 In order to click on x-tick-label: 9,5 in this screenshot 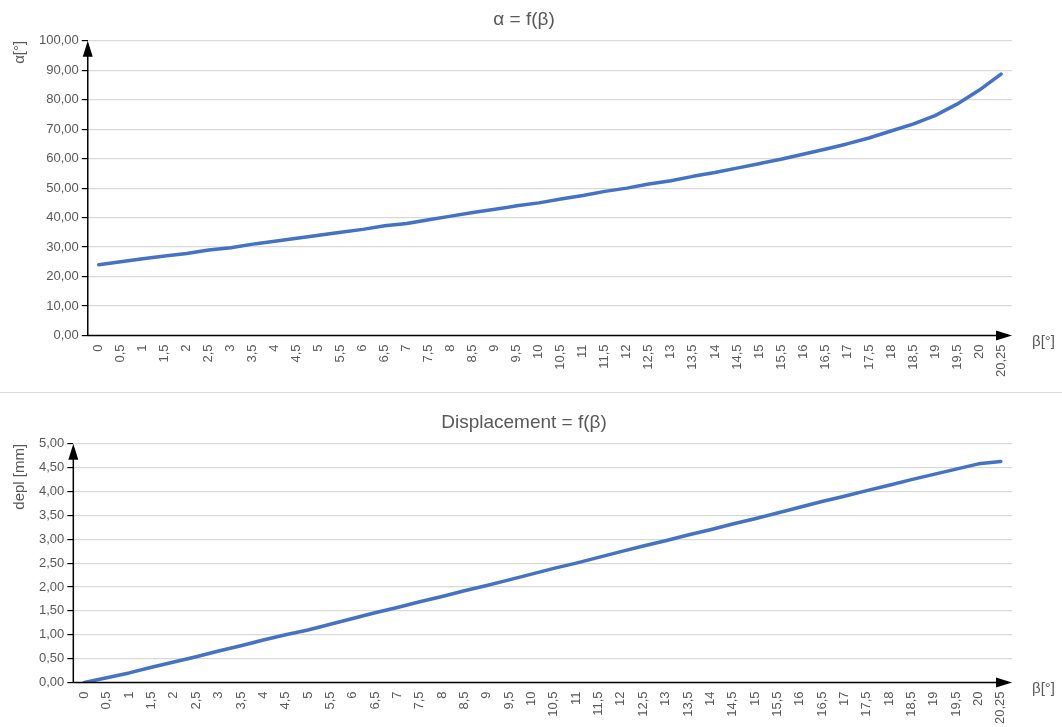, I will do `click(516, 353)`.